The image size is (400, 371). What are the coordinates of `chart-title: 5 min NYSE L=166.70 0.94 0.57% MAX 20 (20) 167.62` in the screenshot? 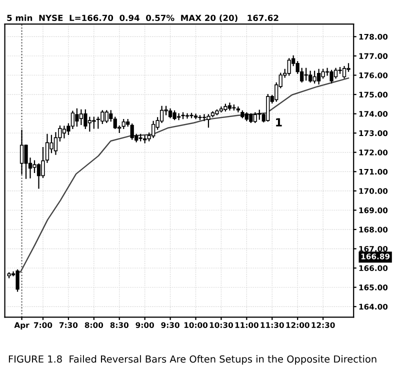 It's located at (142, 18).